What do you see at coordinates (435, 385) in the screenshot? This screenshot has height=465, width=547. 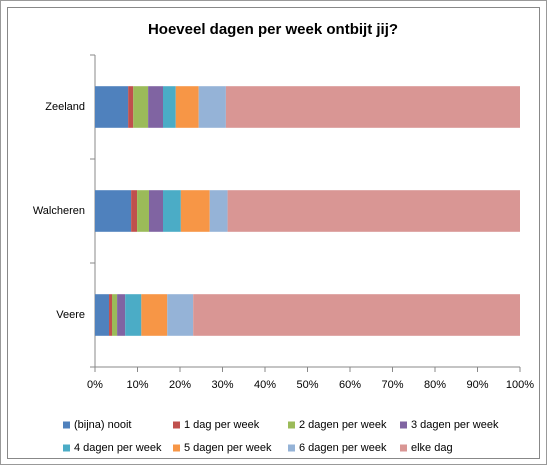 I see `x-tick-label: 80%` at bounding box center [435, 385].